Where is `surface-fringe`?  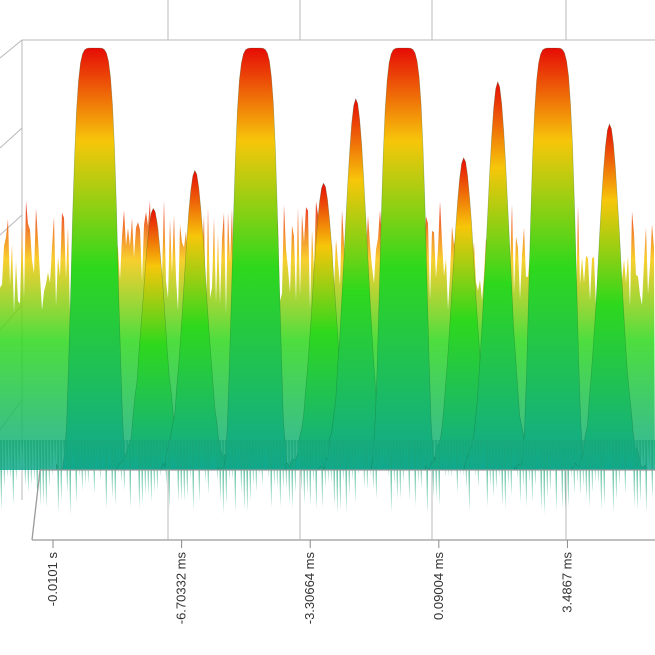
surface-fringe is located at coordinates (327, 477).